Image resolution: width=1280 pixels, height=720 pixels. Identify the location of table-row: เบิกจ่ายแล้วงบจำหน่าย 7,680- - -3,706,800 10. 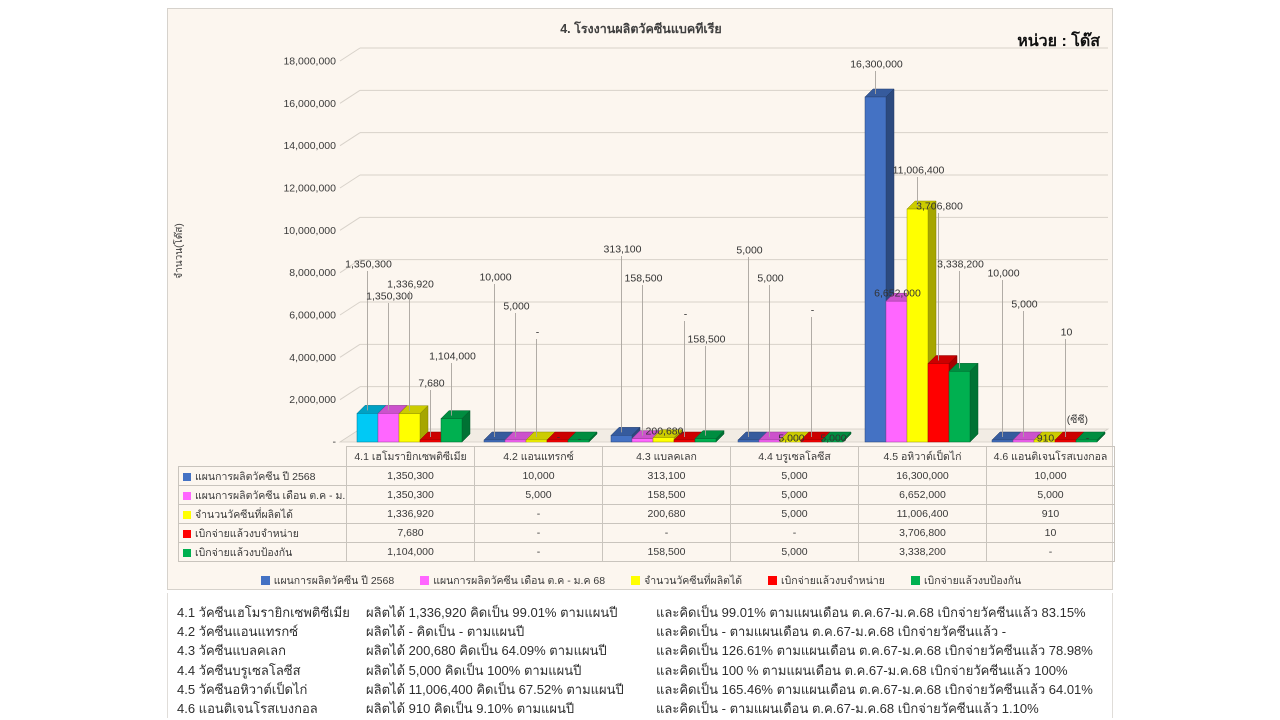
(646, 533).